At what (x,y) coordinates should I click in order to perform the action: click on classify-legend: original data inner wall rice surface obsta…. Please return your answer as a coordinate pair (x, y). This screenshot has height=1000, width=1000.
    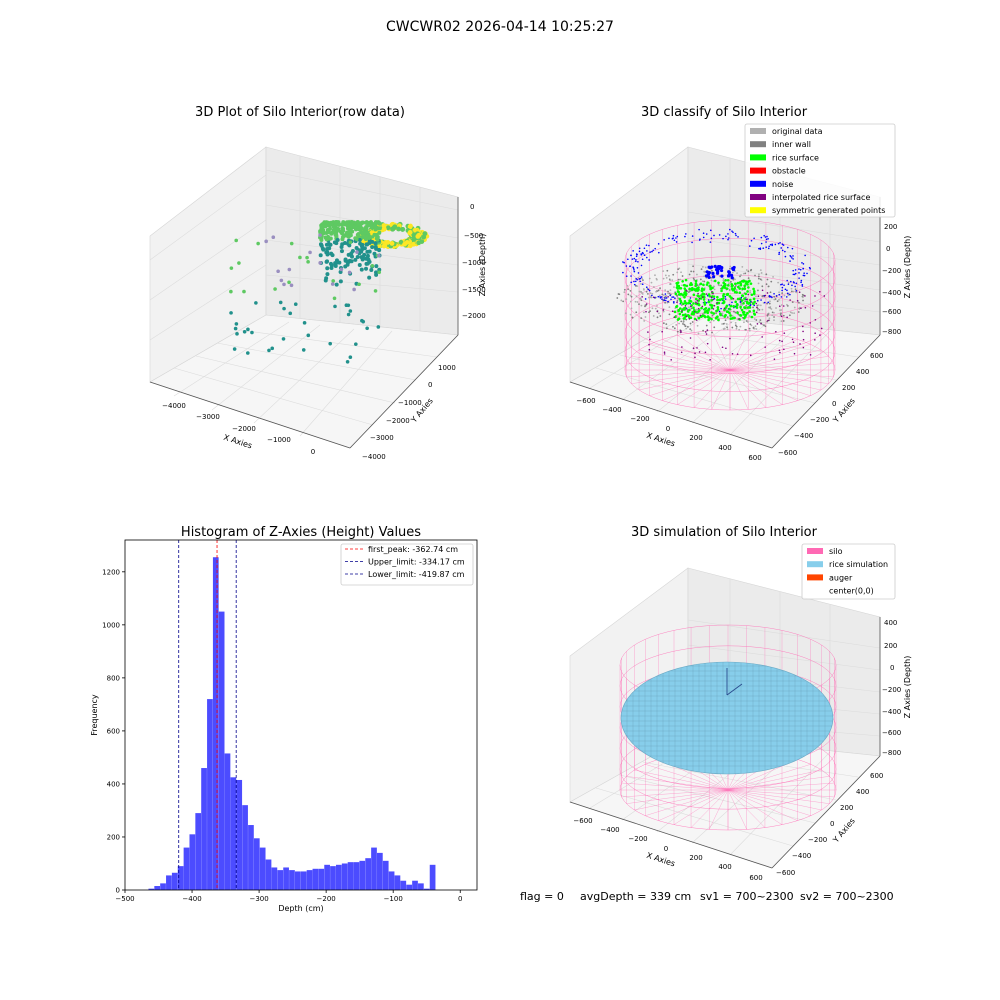
    Looking at the image, I should click on (820, 170).